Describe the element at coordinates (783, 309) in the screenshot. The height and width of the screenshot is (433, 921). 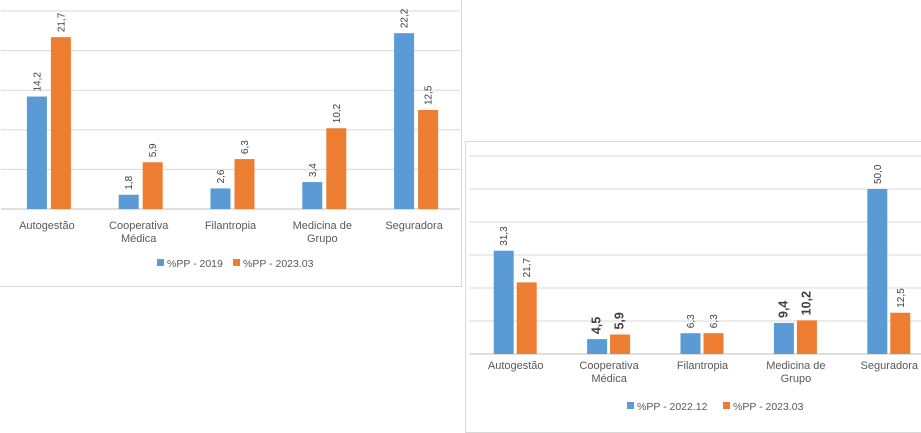
I see `data-label: 9,4` at that location.